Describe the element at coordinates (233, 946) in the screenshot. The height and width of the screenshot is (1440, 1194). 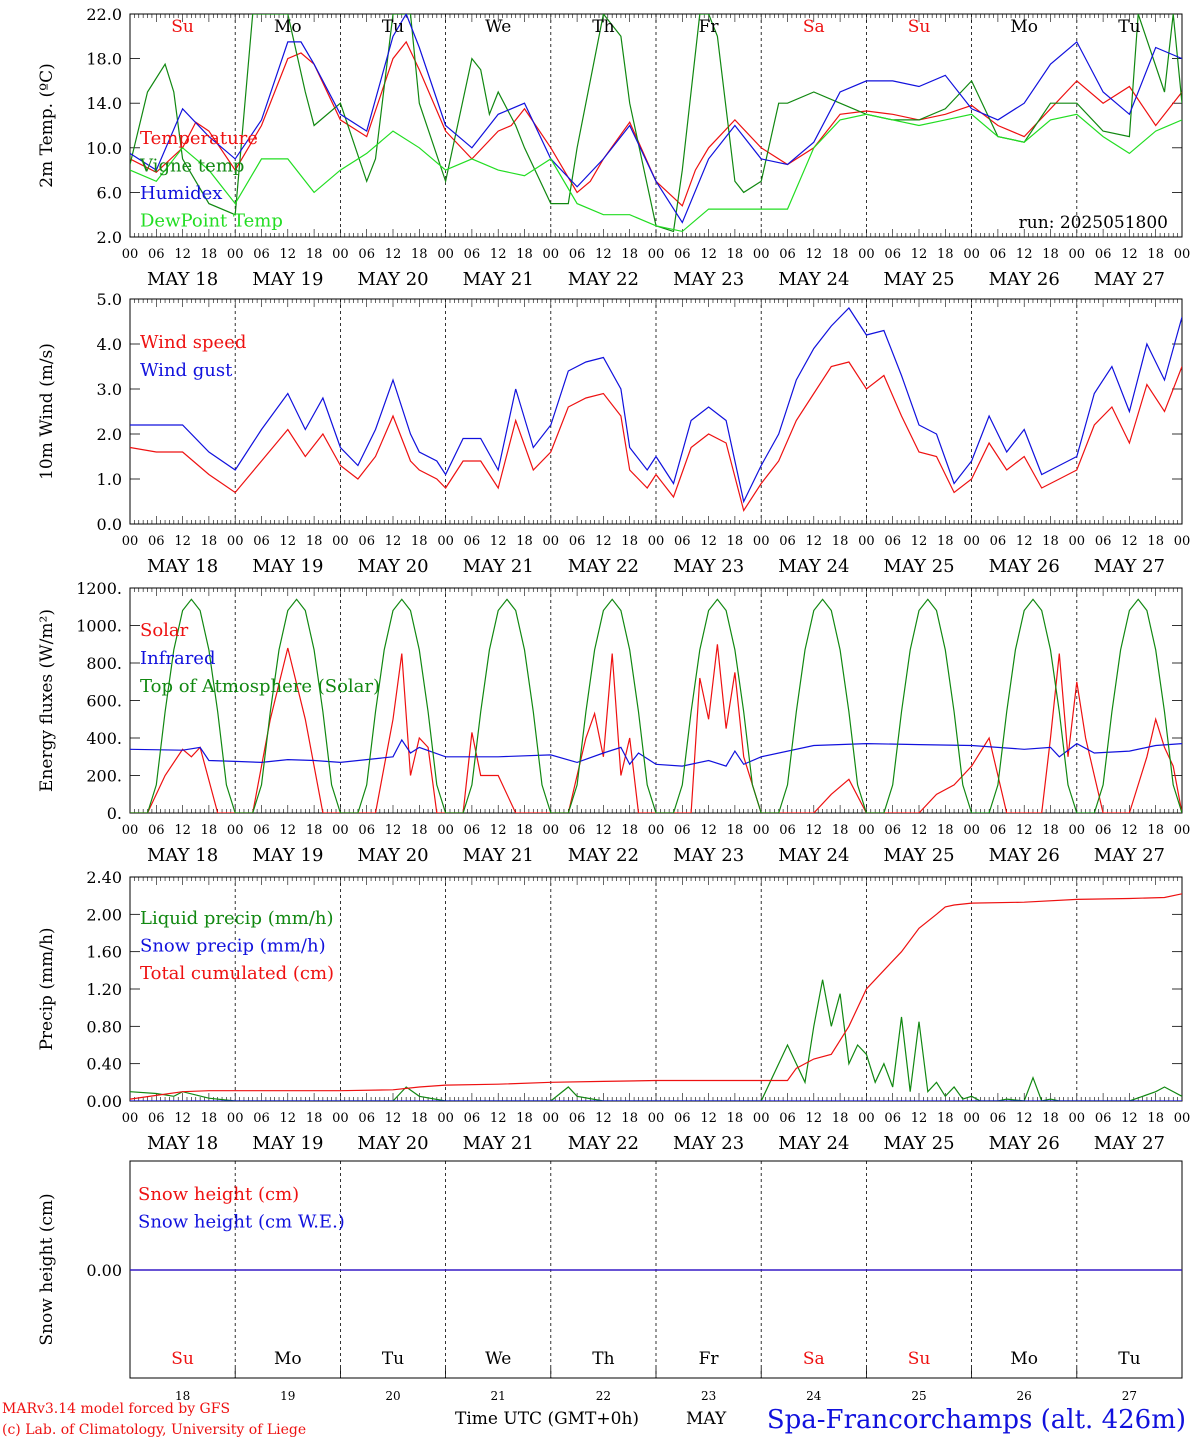
I see `legend-entry: Snow precip (mm/h)` at that location.